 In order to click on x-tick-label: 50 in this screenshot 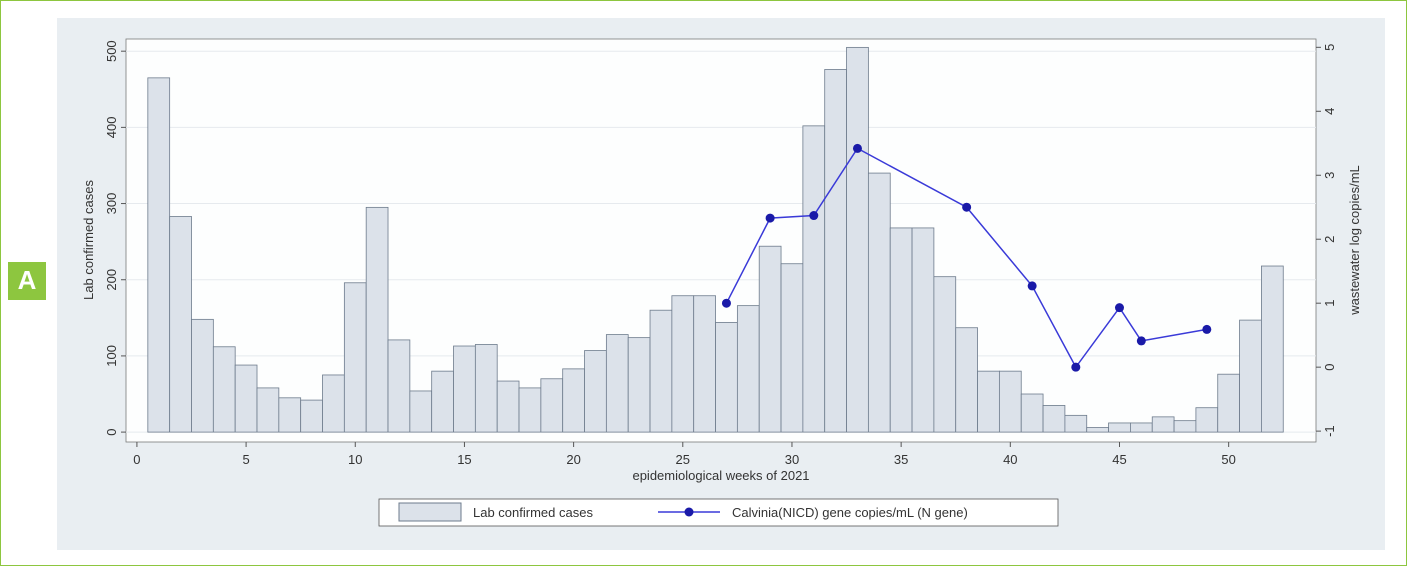, I will do `click(1228, 459)`.